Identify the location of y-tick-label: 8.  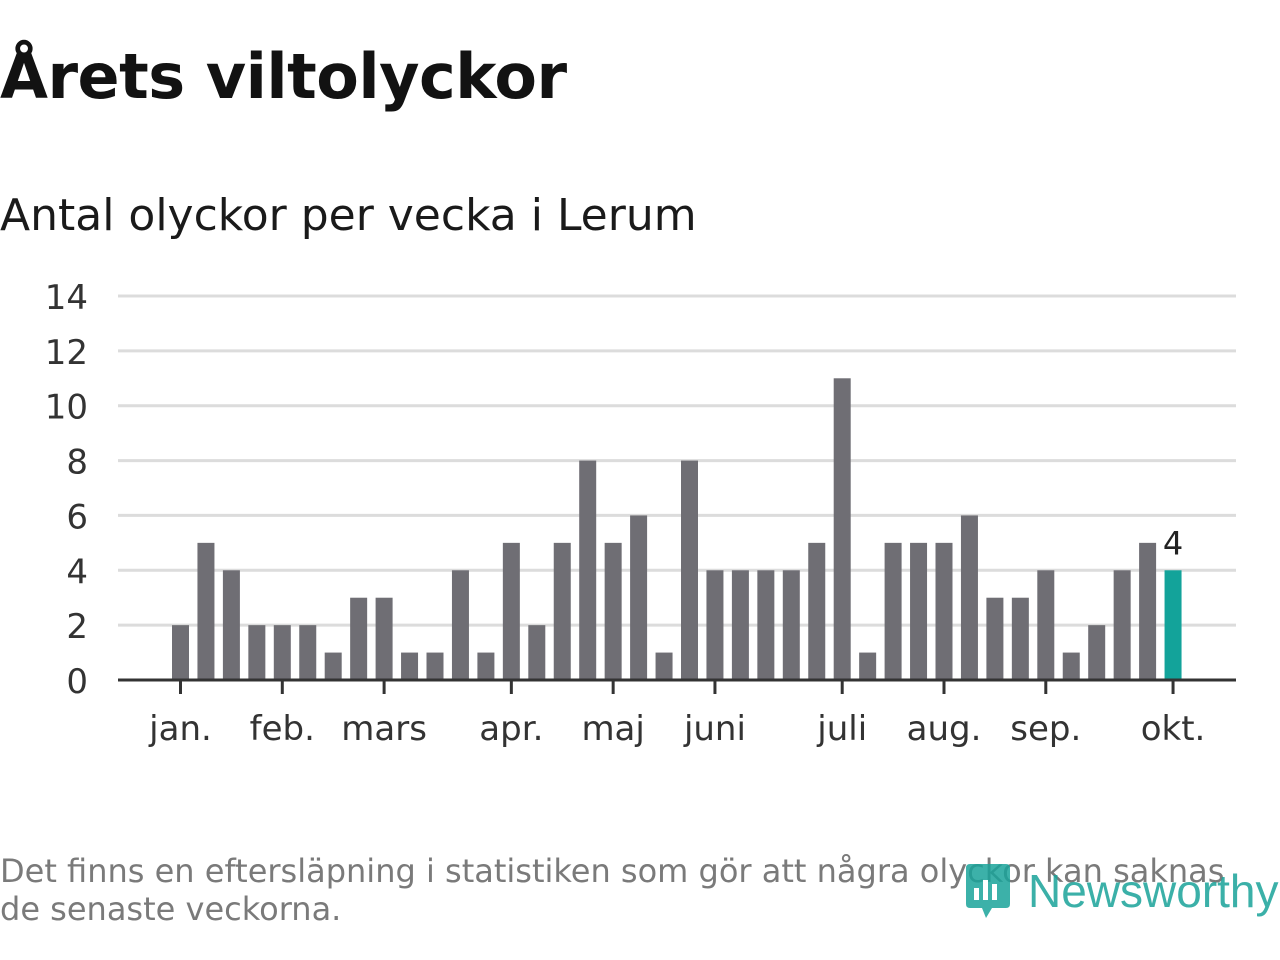
(77, 463).